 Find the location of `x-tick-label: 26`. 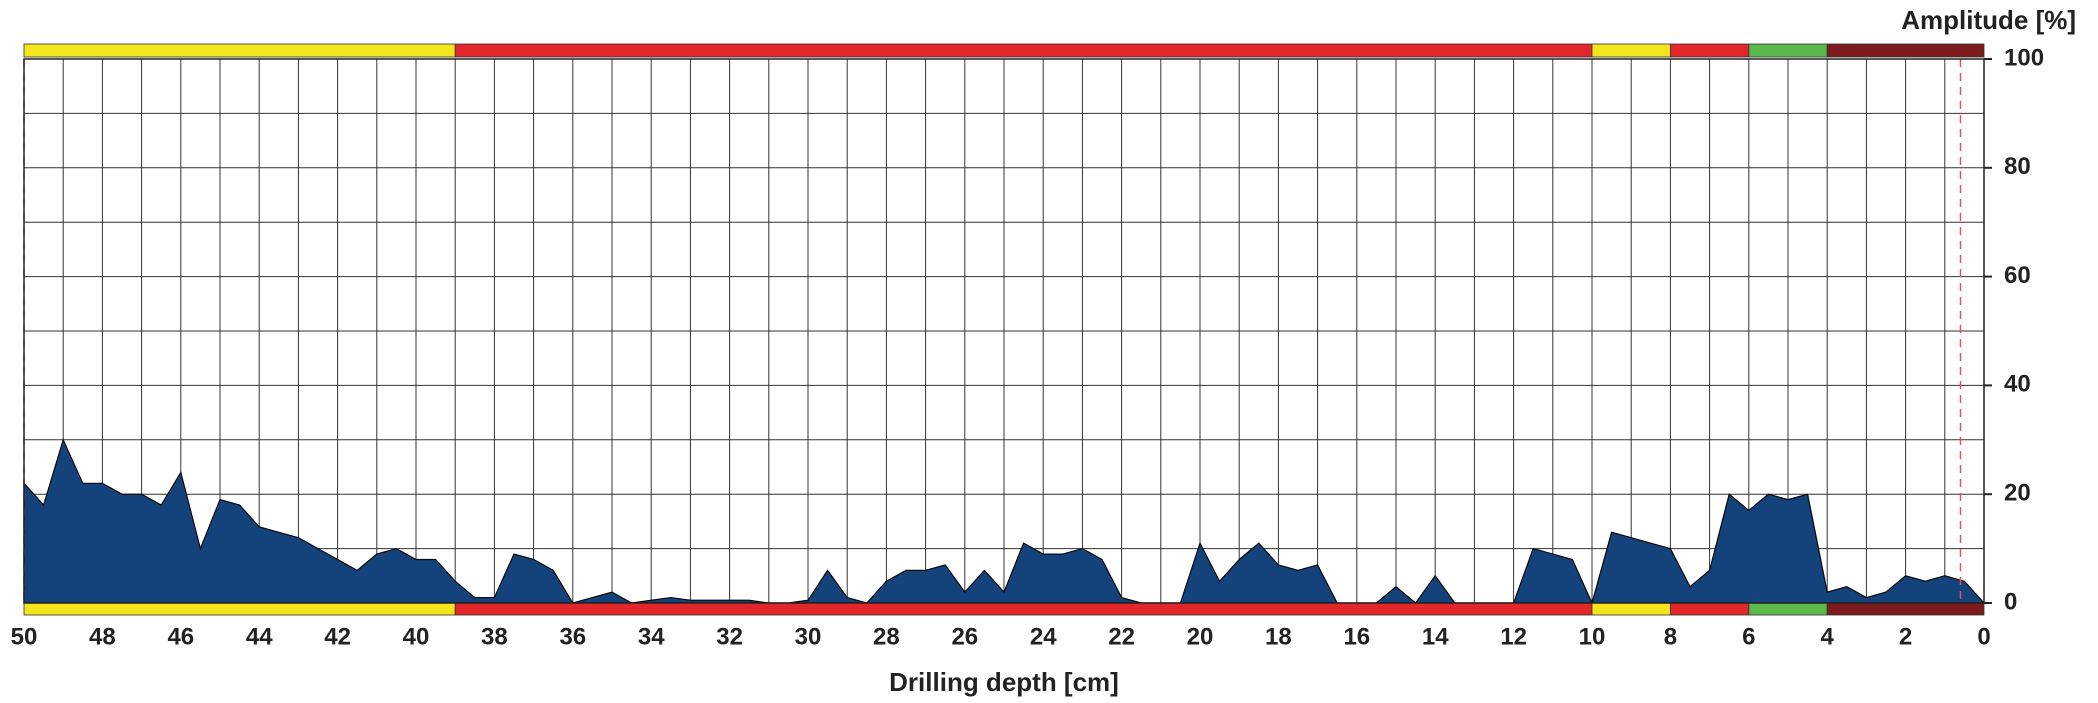

x-tick-label: 26 is located at coordinates (964, 636).